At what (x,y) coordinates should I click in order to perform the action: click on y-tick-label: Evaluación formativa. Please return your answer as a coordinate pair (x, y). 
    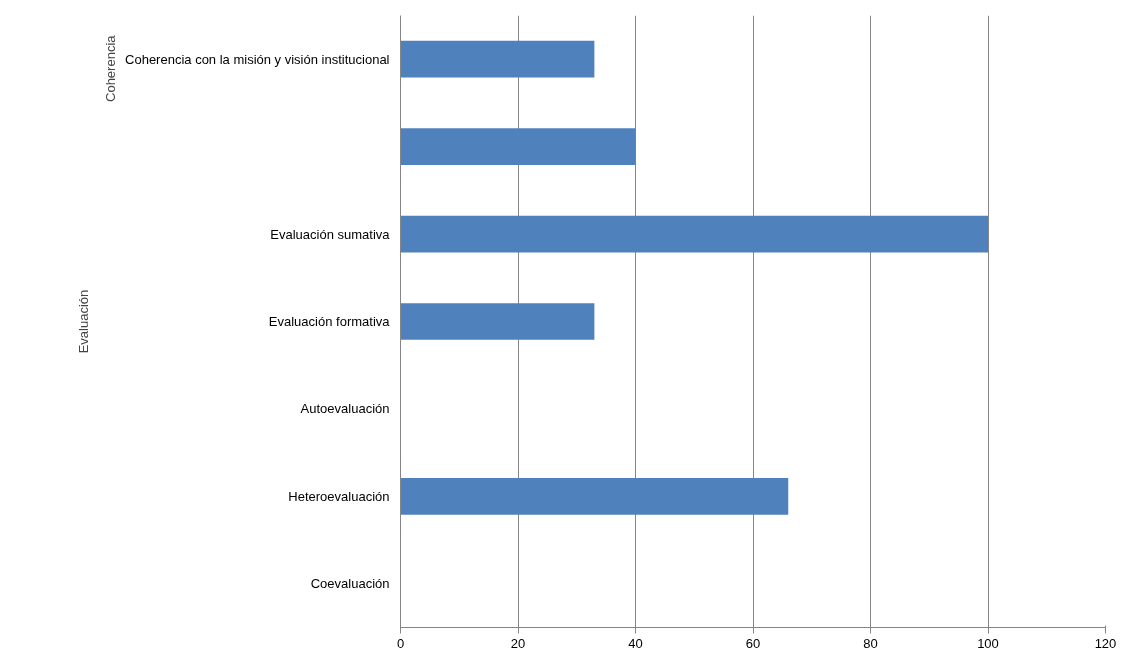
    Looking at the image, I should click on (329, 321).